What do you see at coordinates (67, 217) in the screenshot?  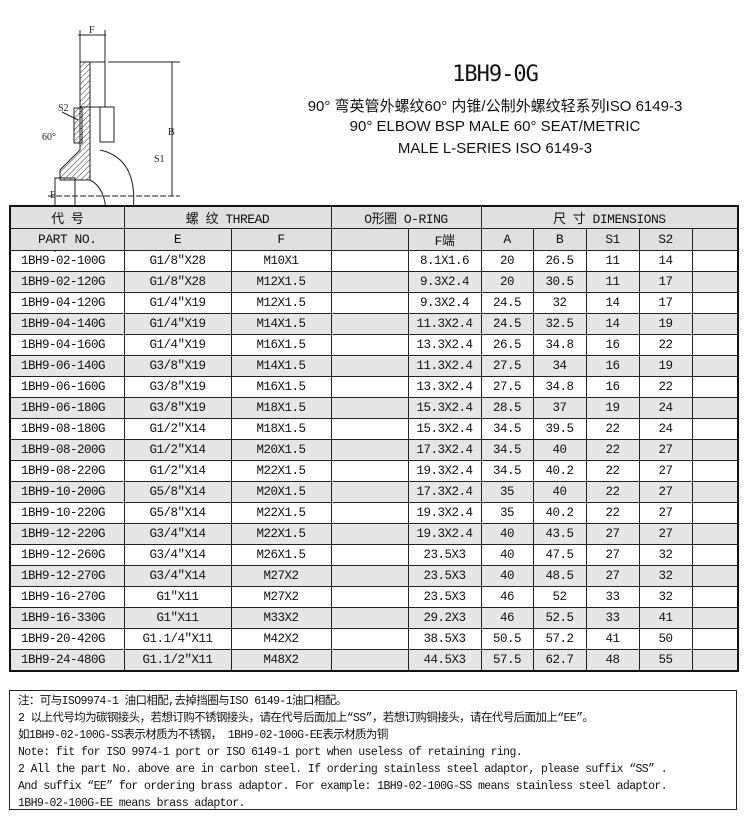 I see `header-code: 代 号` at bounding box center [67, 217].